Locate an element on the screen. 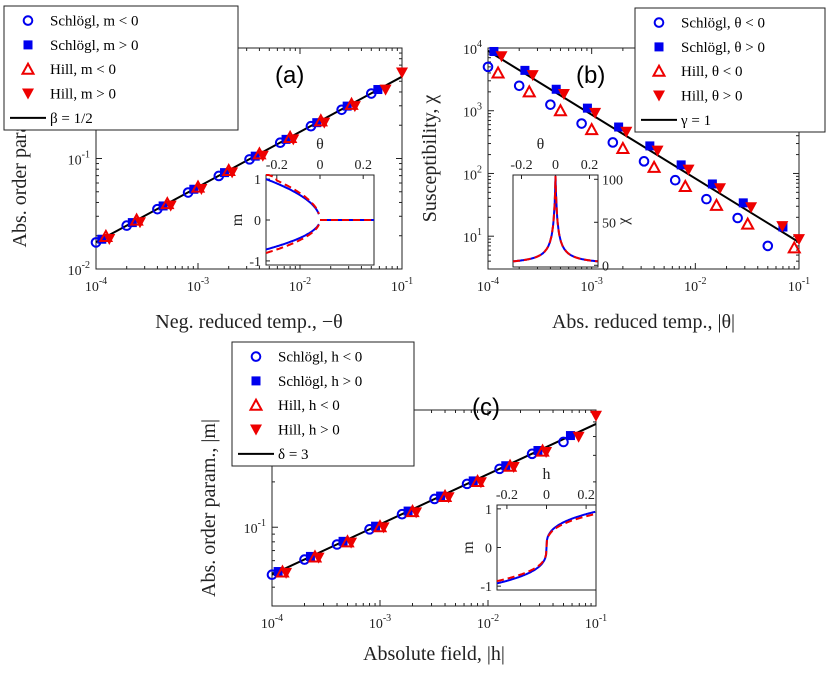 The width and height of the screenshot is (830, 673). inset-y-tick-label: -1 is located at coordinates (255, 262).